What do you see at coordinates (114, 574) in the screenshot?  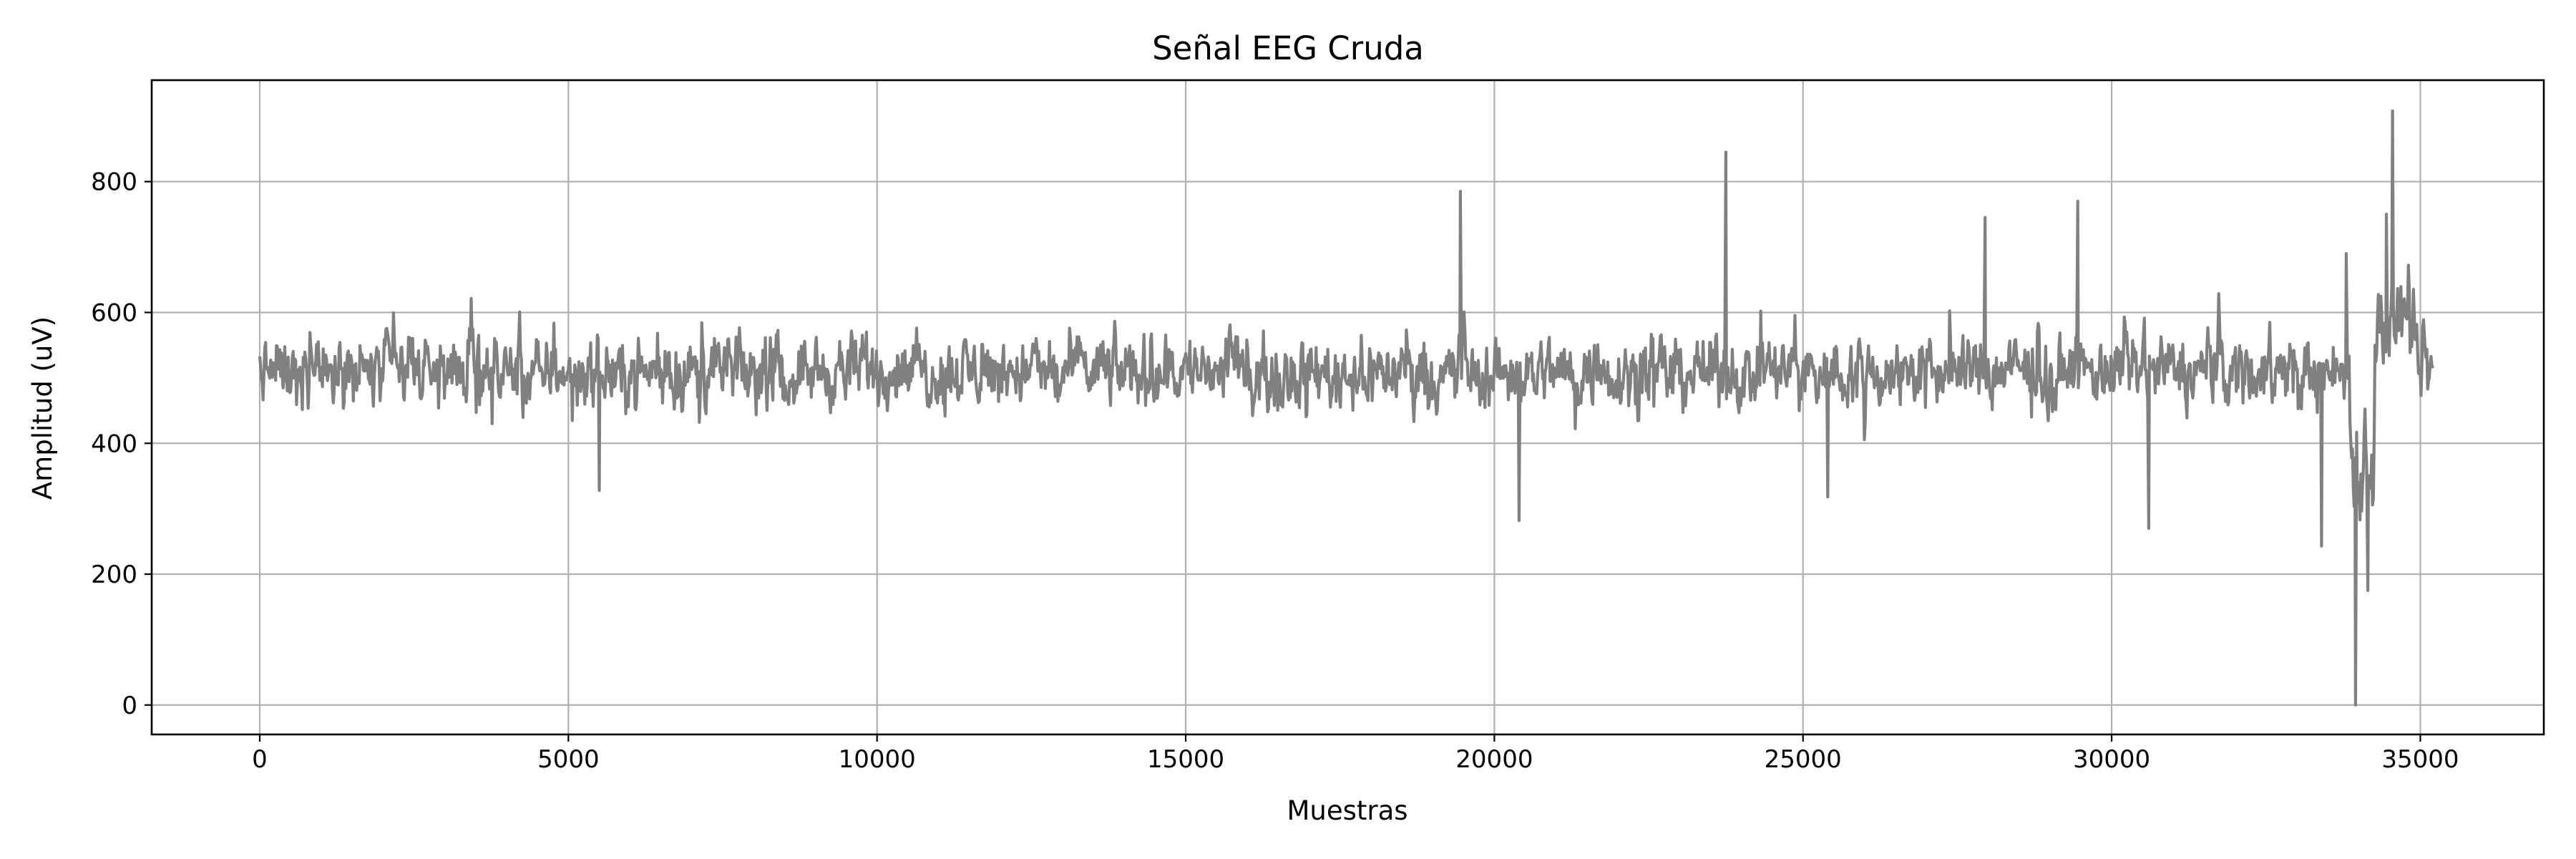 I see `y-tick-label: 200` at bounding box center [114, 574].